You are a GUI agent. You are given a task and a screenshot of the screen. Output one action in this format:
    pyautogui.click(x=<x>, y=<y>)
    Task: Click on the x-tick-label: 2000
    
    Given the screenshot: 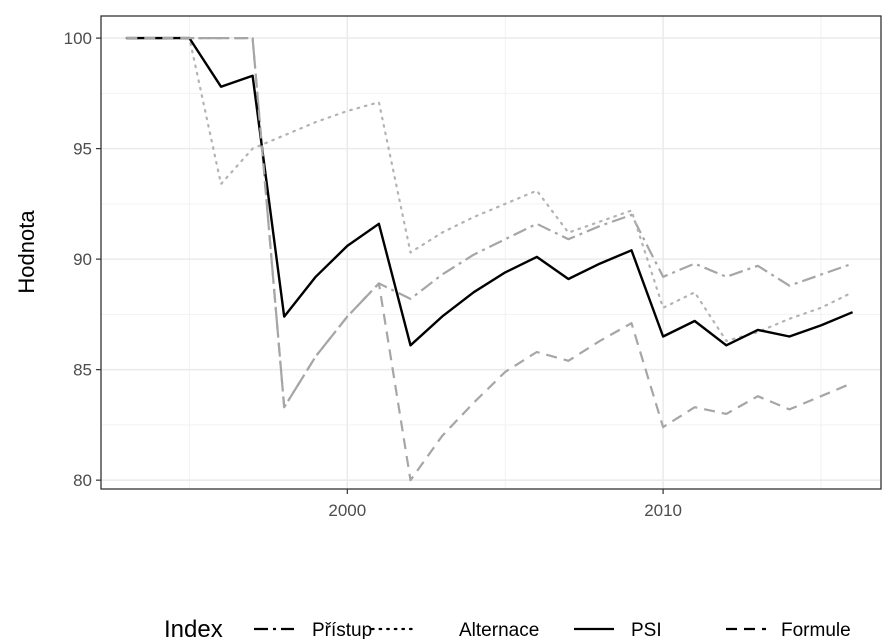 What is the action you would take?
    pyautogui.click(x=347, y=510)
    